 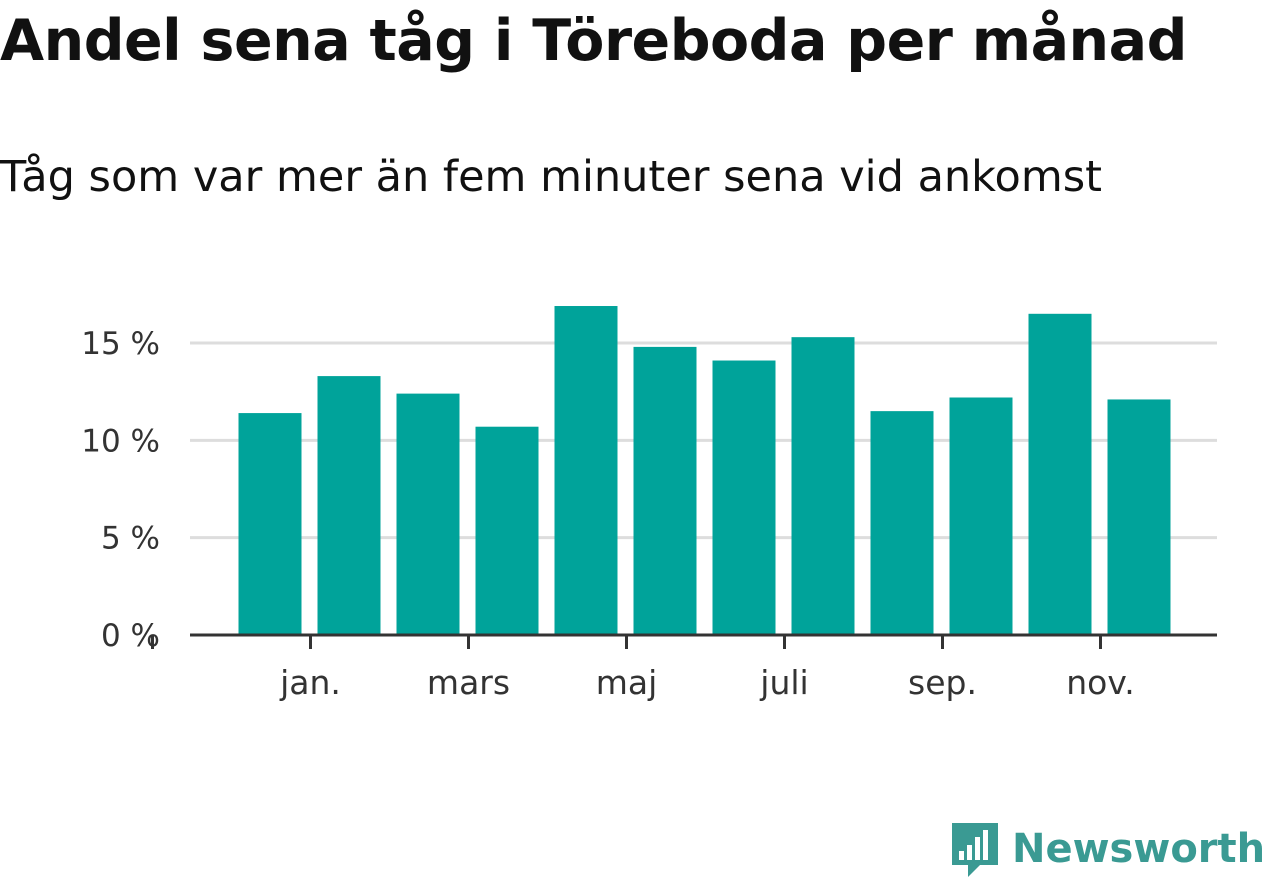 What do you see at coordinates (1100, 682) in the screenshot?
I see `x-tick-label: nov.` at bounding box center [1100, 682].